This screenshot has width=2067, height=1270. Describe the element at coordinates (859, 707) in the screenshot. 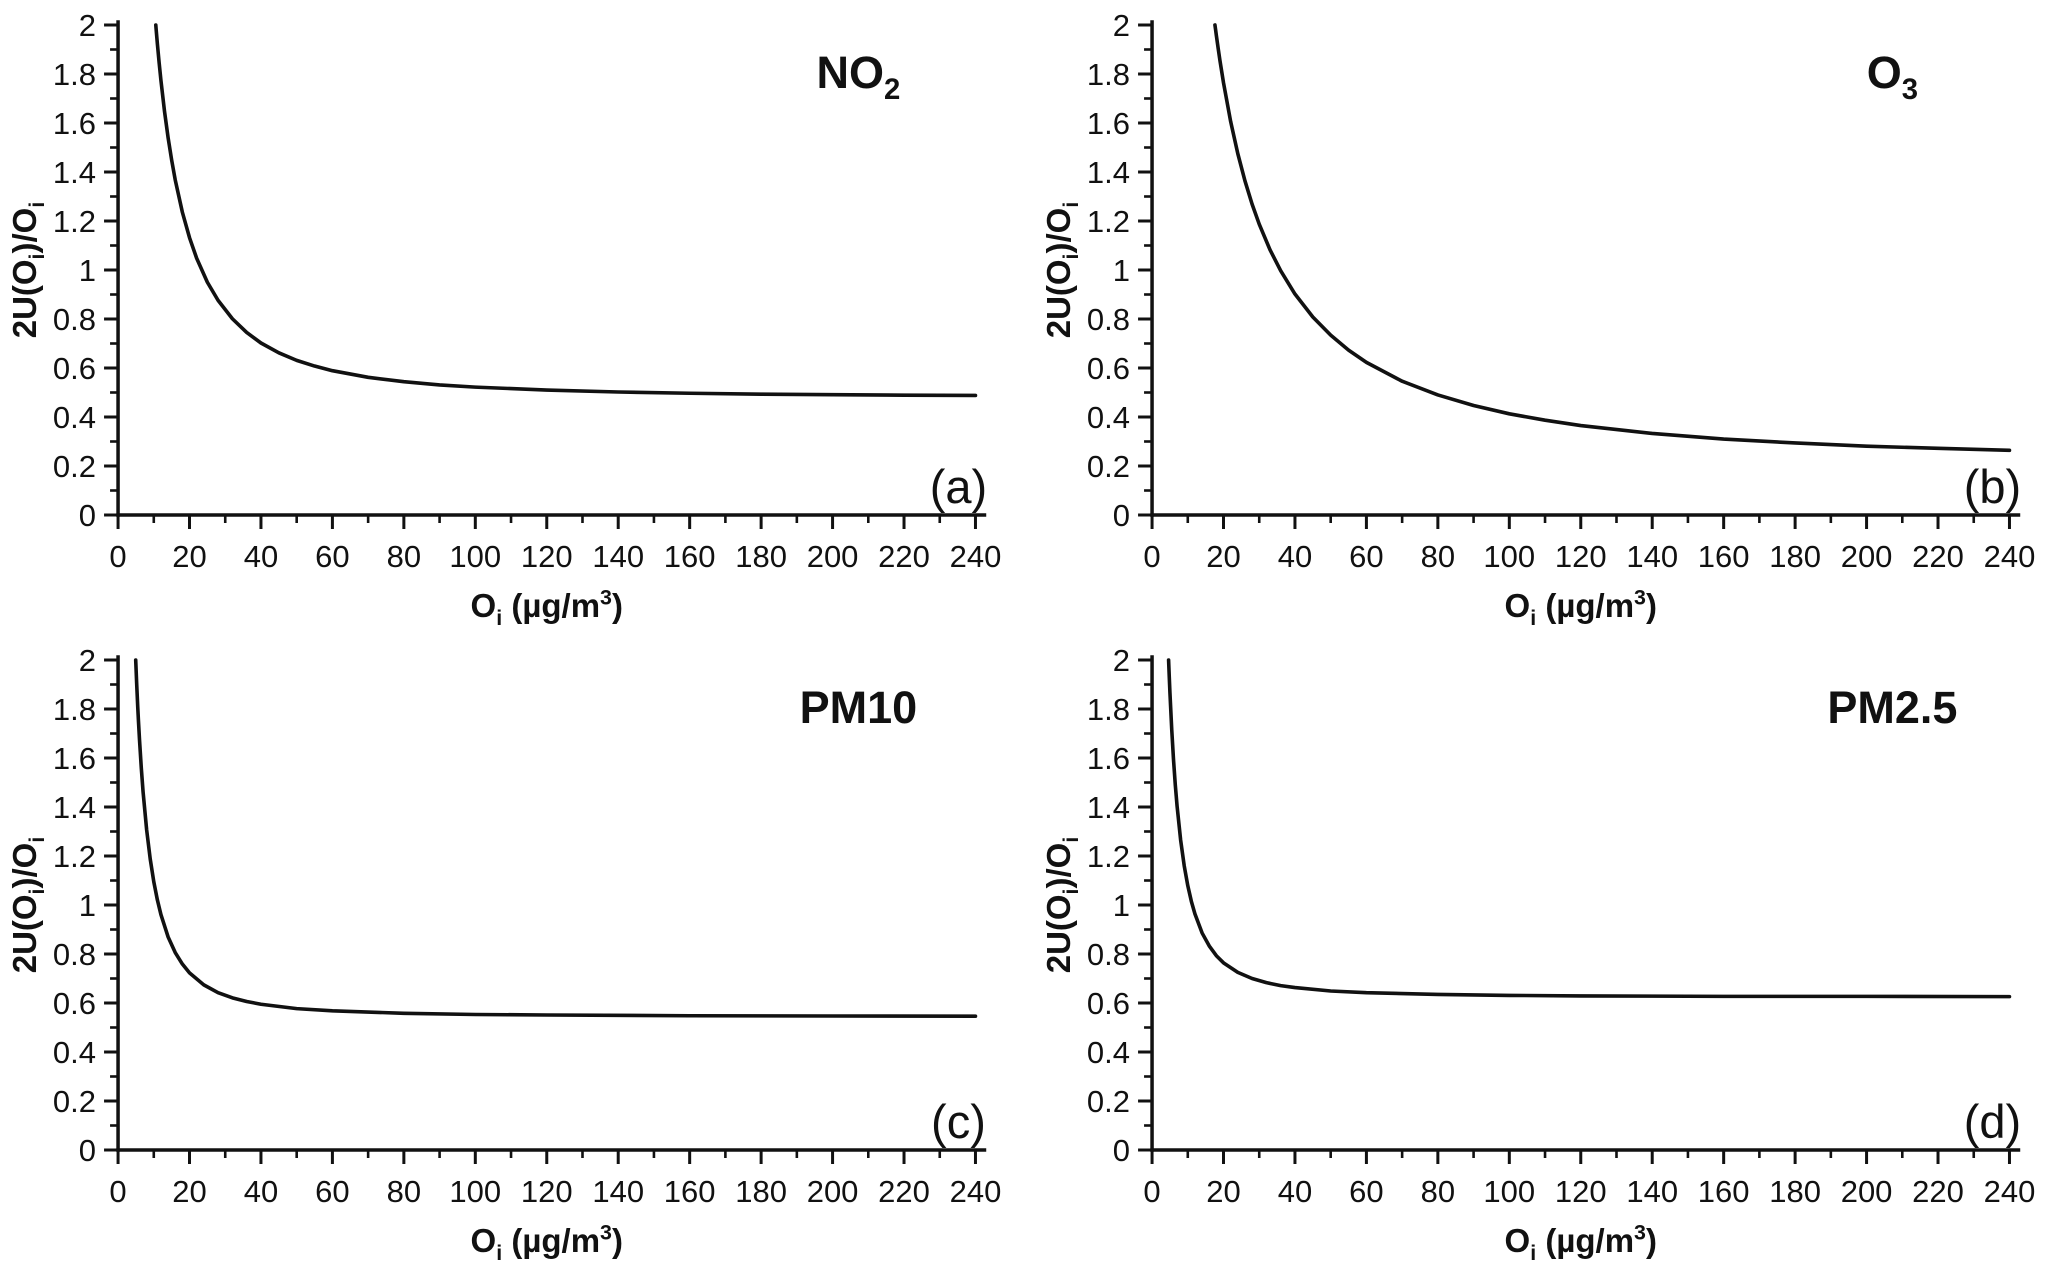

I see `panel-title: PM10` at that location.